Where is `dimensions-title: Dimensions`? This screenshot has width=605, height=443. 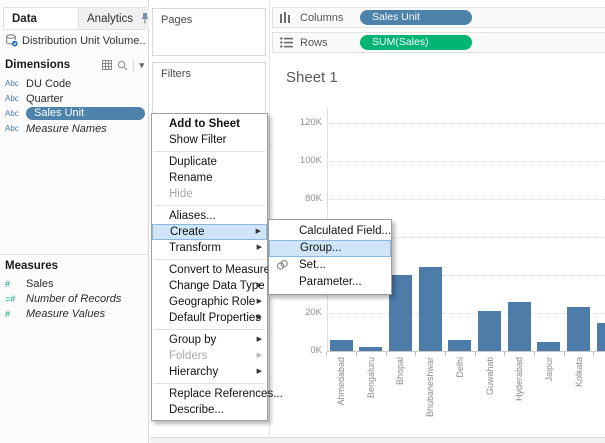
dimensions-title: Dimensions is located at coordinates (38, 65).